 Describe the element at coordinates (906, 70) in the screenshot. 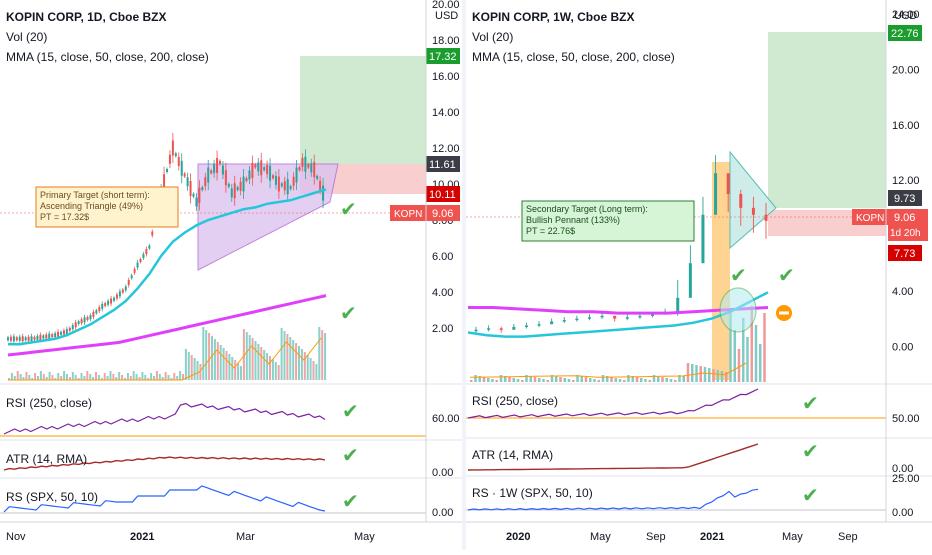

I see `price-axis-tick: 20.00` at that location.